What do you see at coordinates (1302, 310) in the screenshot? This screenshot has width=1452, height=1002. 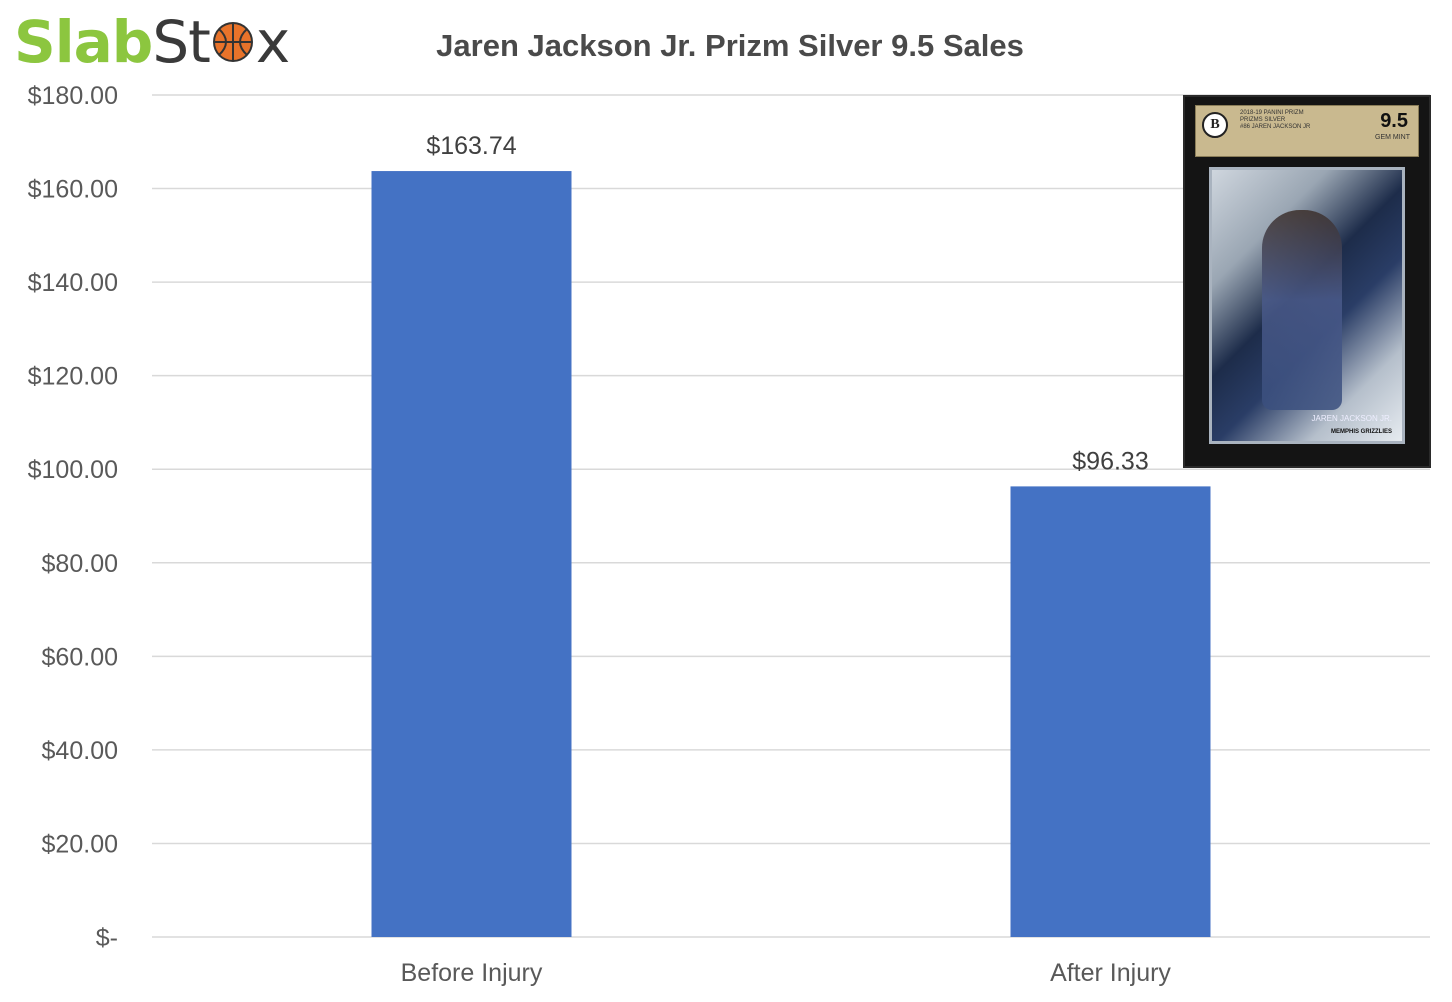 I see `player-figure` at bounding box center [1302, 310].